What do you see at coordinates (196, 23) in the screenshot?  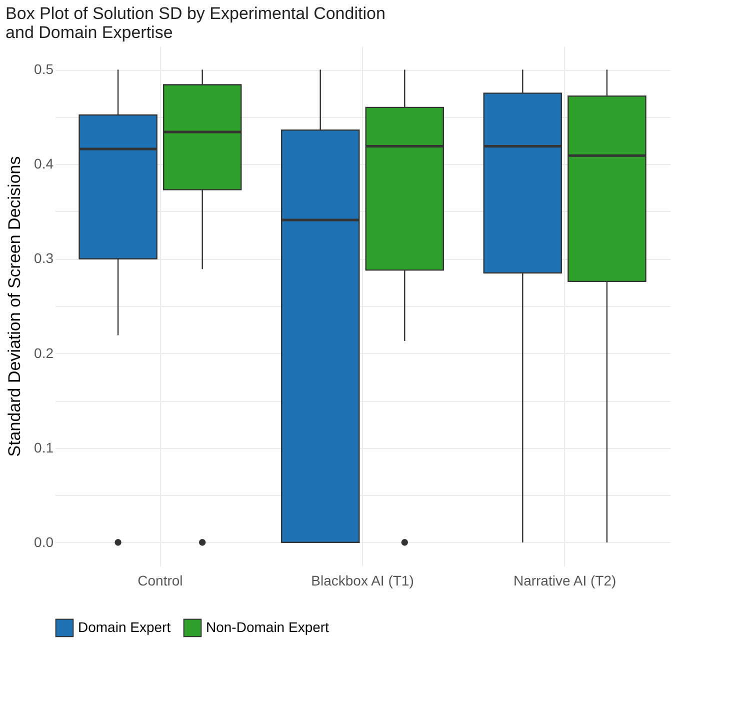 I see `chart-title: Box Plot of Solution SD by Experimental Condition and Domain Expertise` at bounding box center [196, 23].